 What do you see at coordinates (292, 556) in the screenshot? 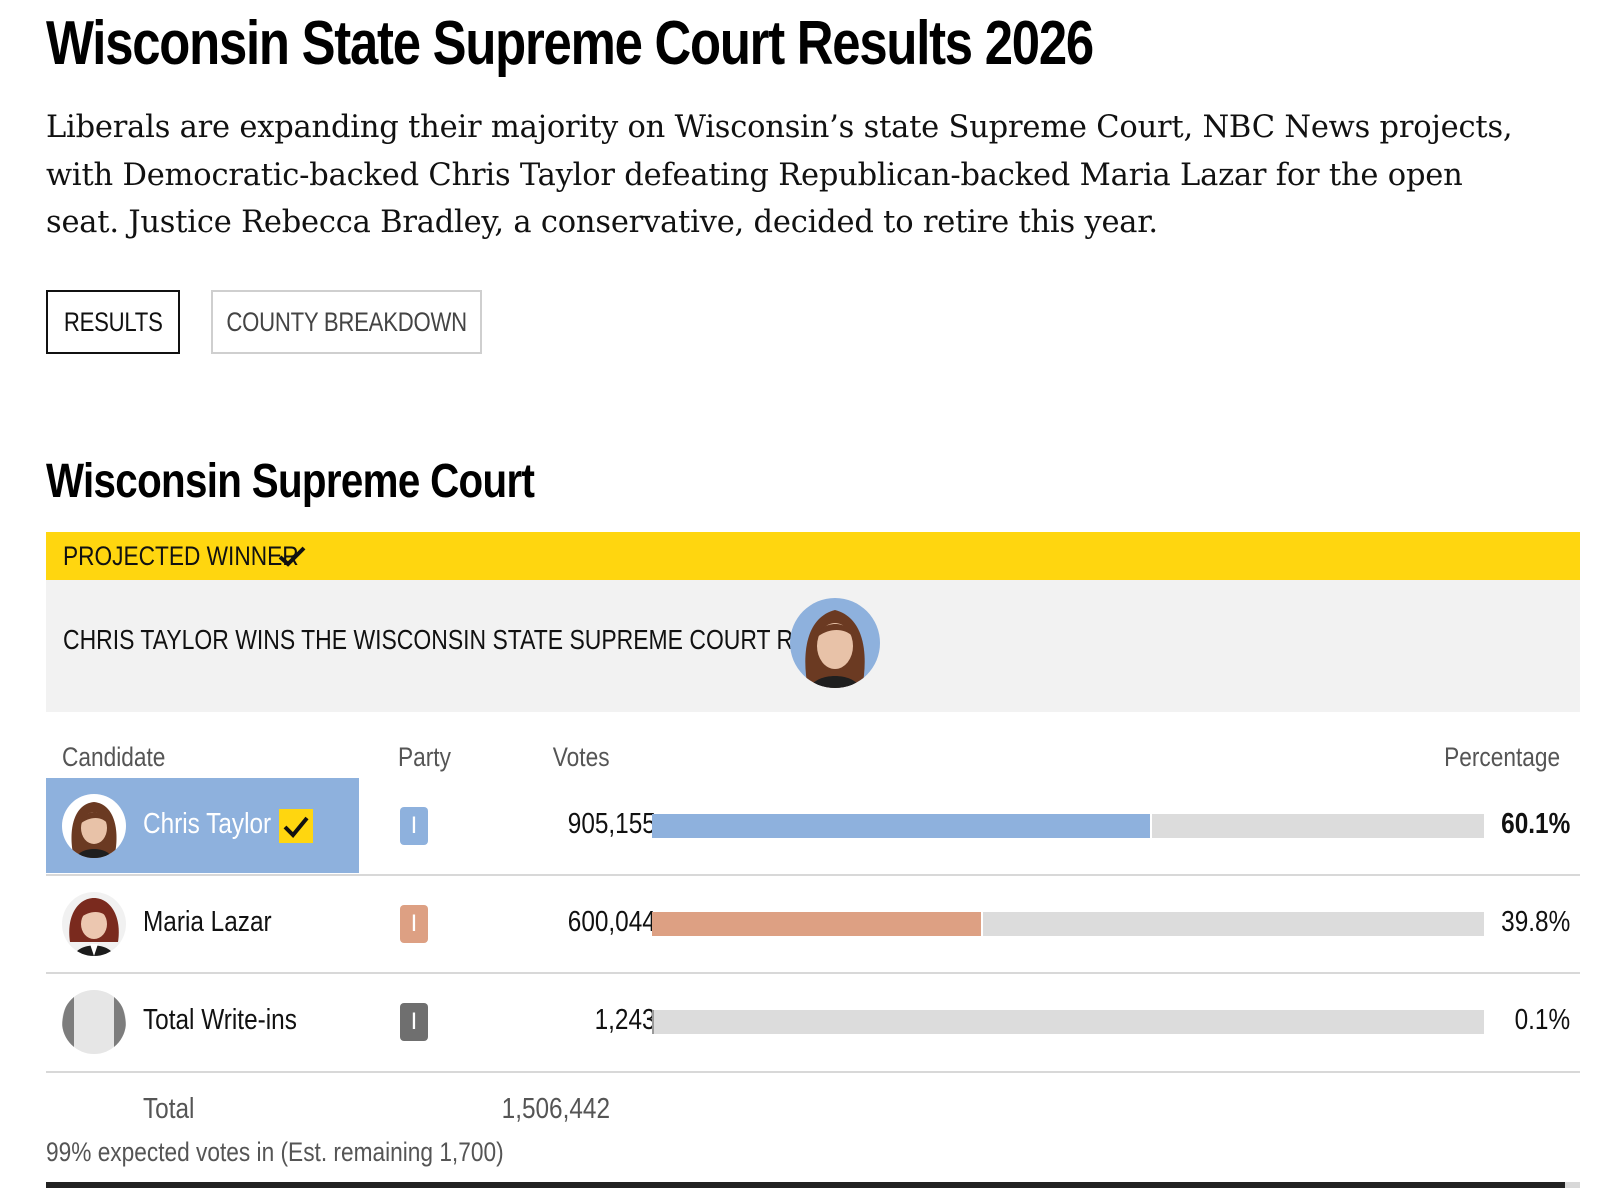
I see `check-icon` at bounding box center [292, 556].